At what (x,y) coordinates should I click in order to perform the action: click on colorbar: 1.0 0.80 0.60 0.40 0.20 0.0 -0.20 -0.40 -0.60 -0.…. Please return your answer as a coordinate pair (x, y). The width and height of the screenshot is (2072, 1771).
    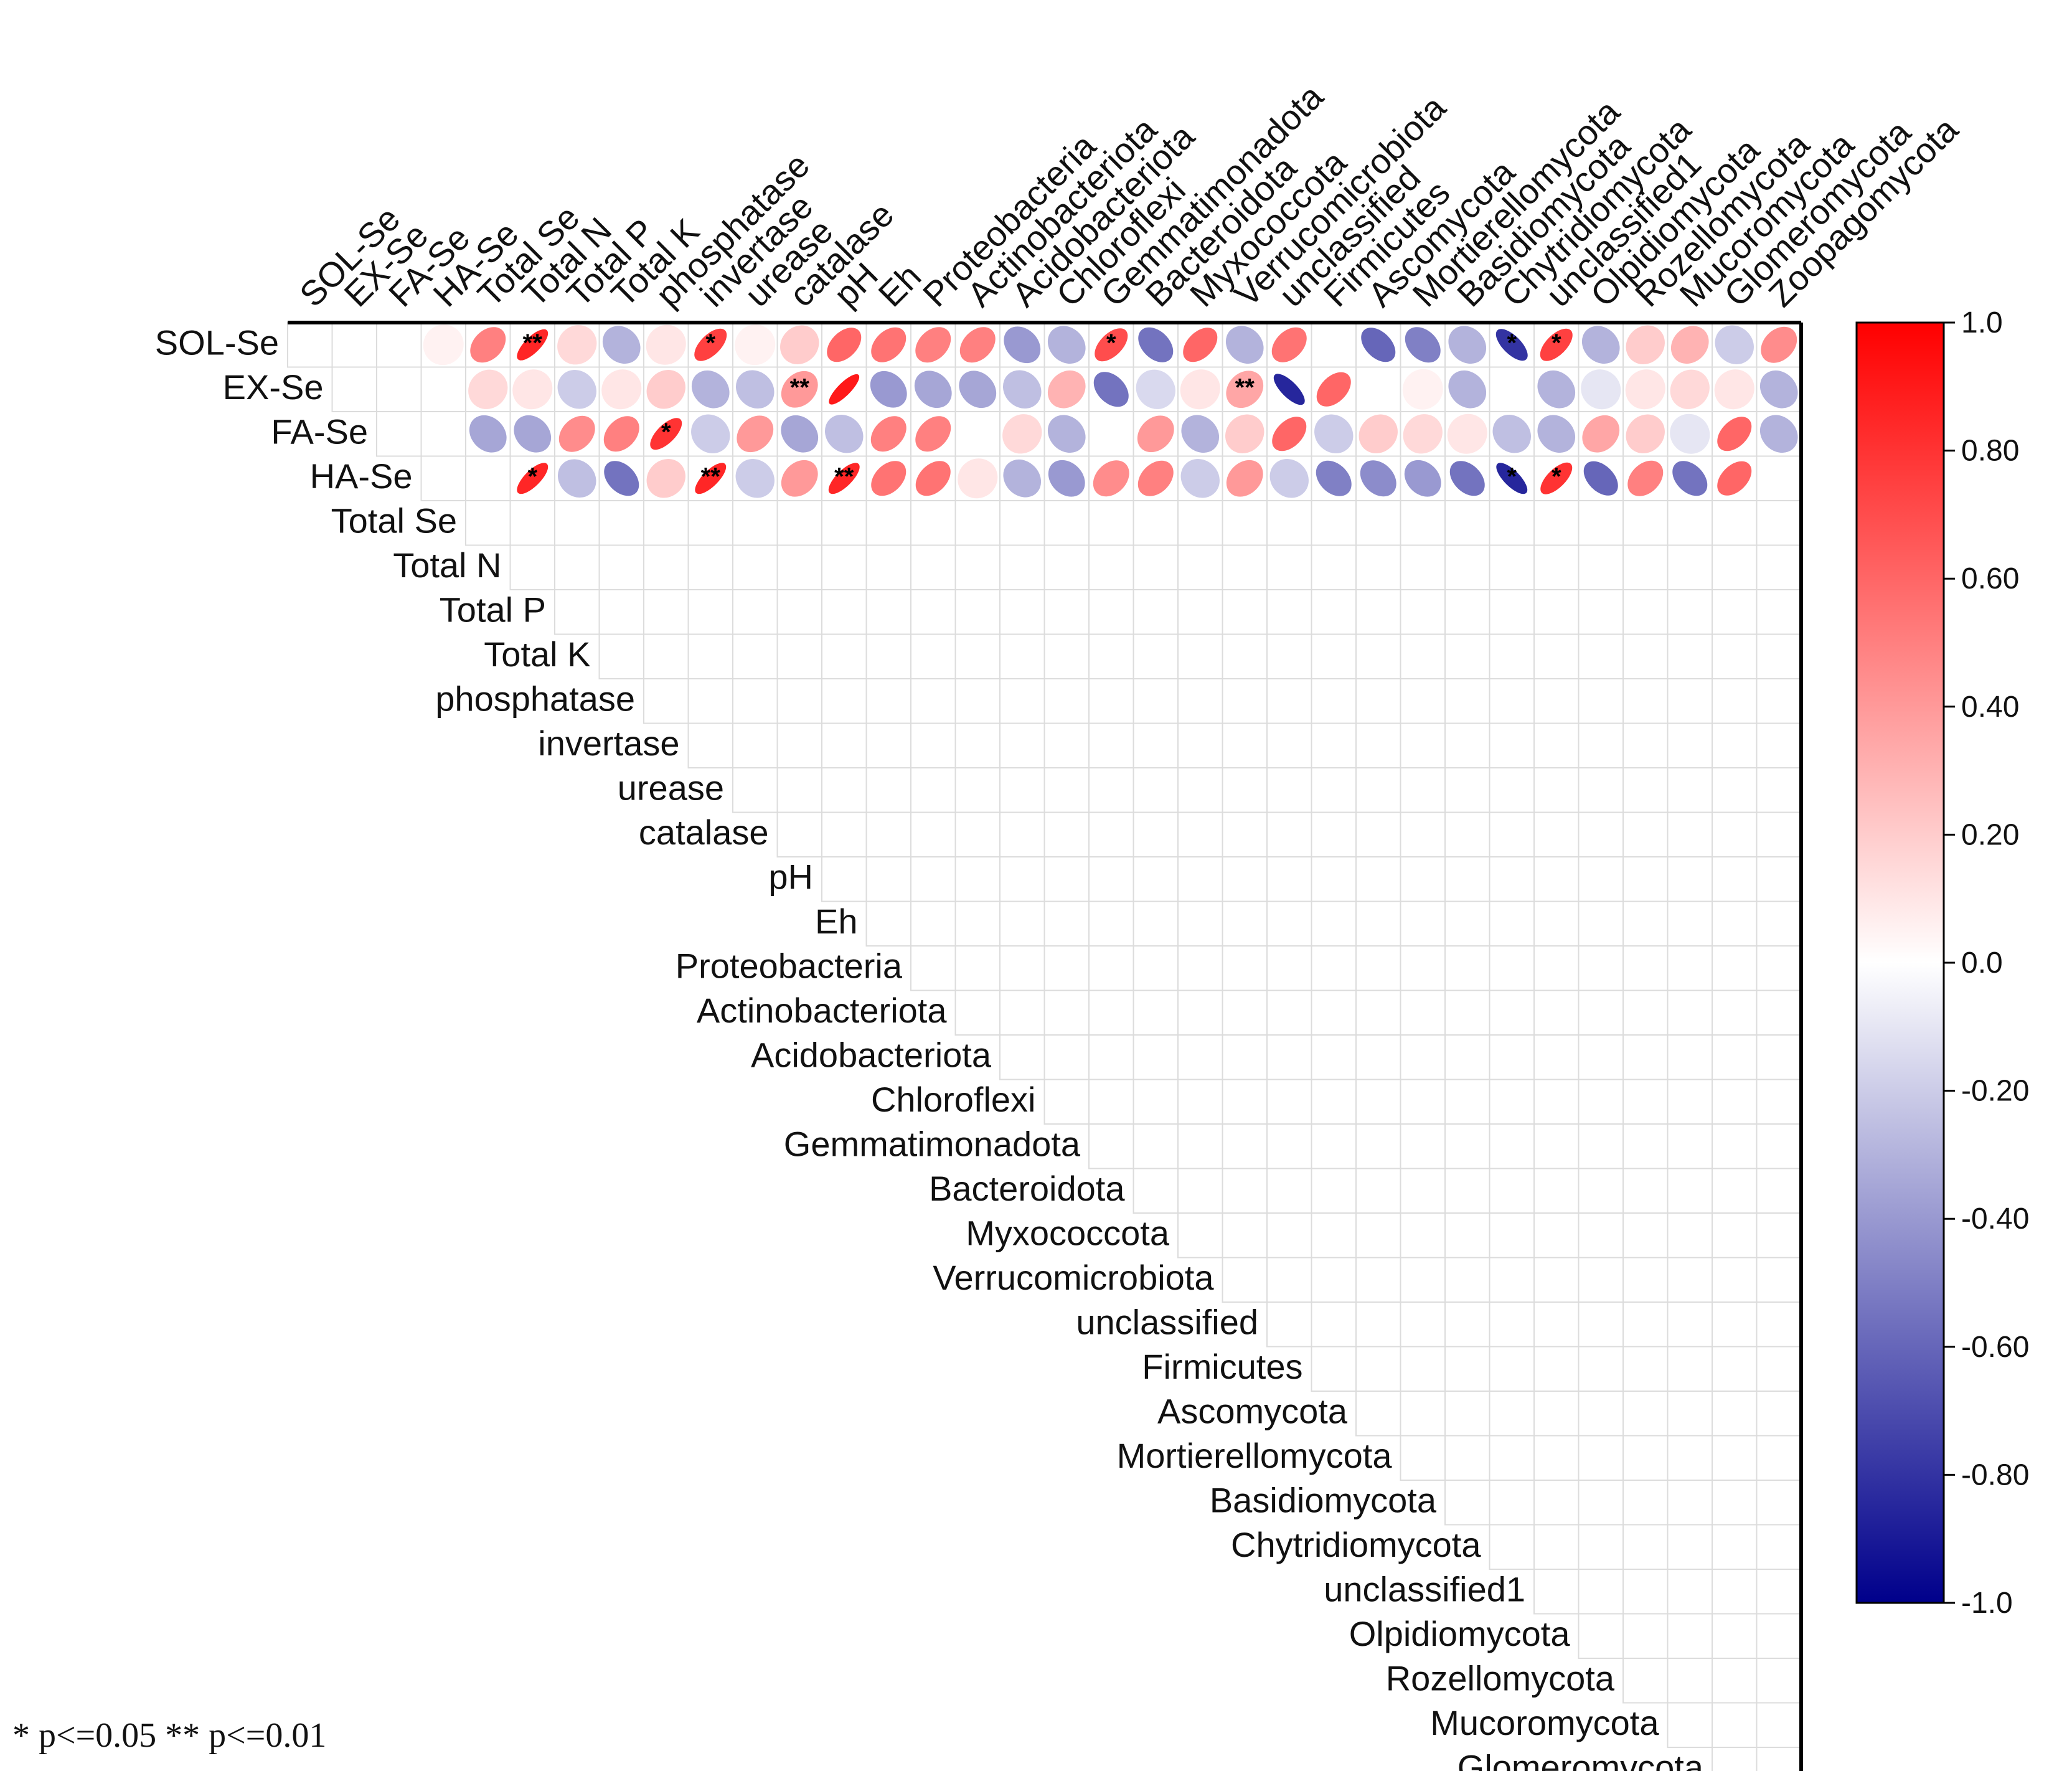
    Looking at the image, I should click on (1942, 963).